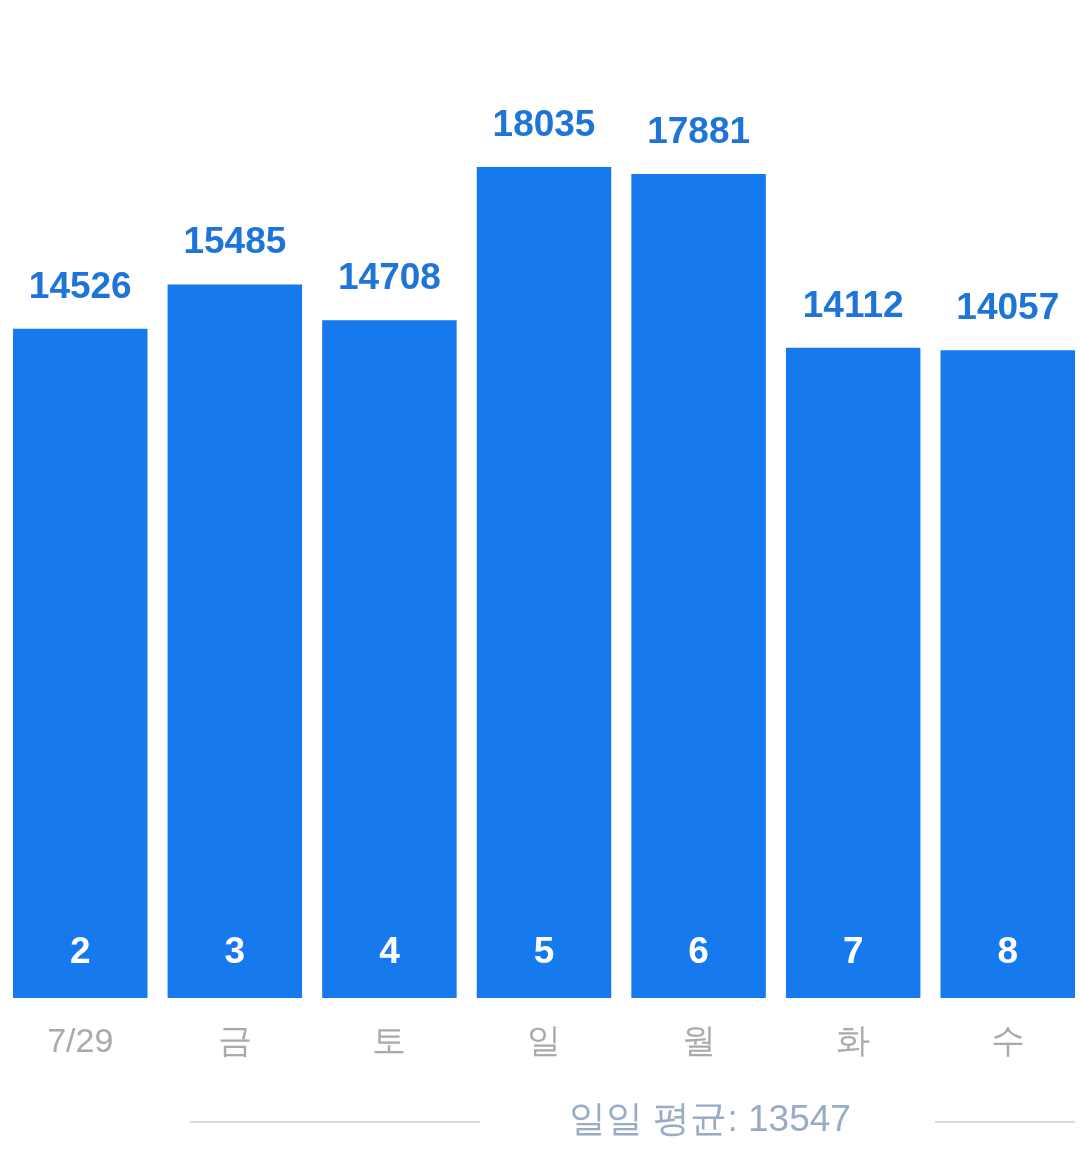 This screenshot has width=1080, height=1172. Describe the element at coordinates (1007, 1039) in the screenshot. I see `x-tick-label: 수` at that location.